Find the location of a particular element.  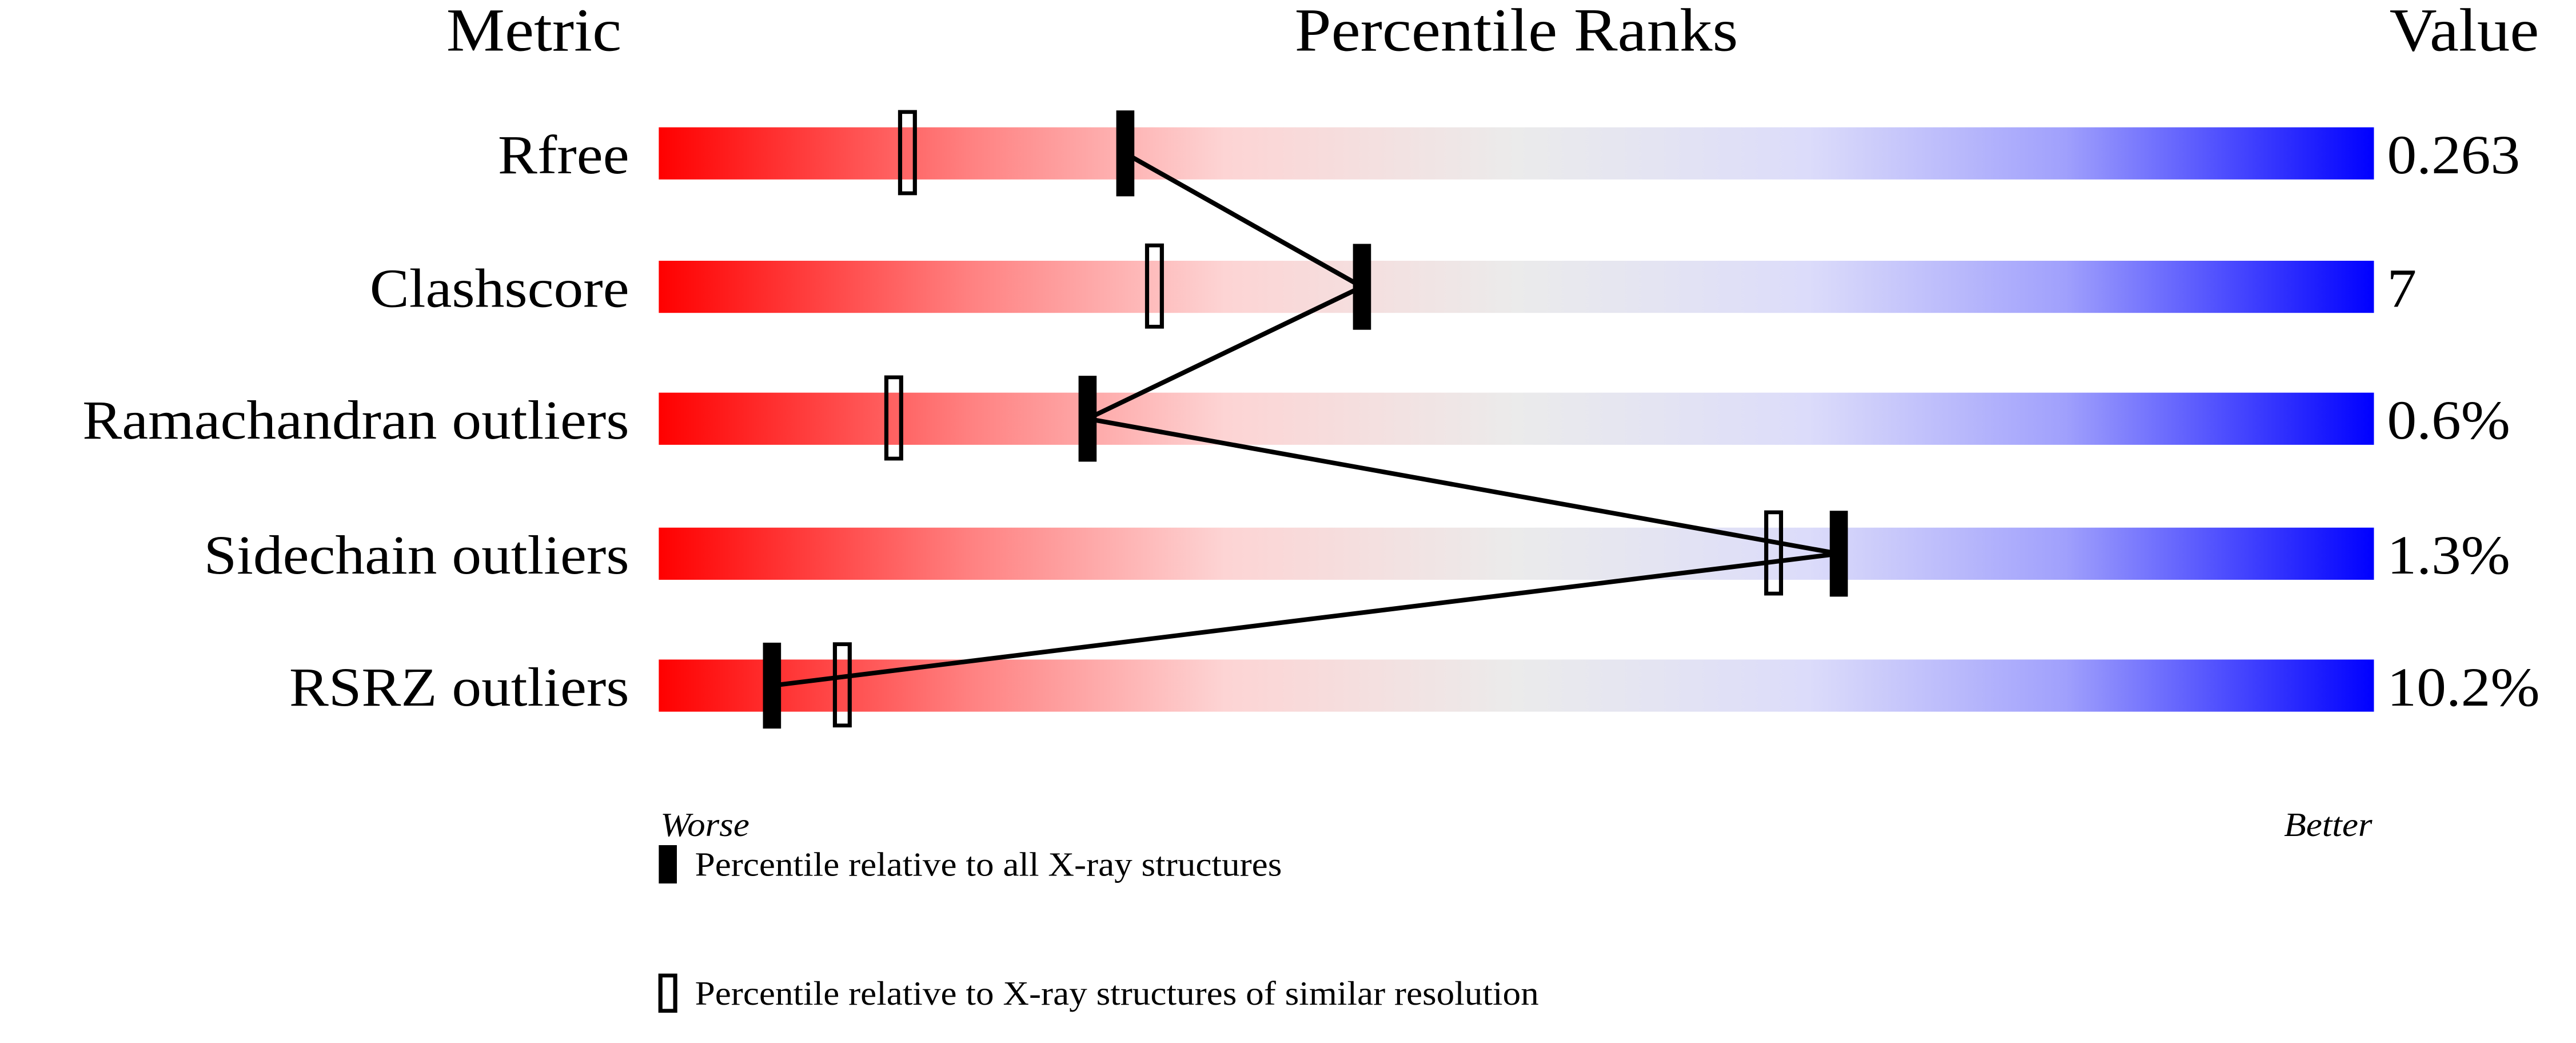

header-percentile-ranks: Percentile Ranks is located at coordinates (1517, 32).